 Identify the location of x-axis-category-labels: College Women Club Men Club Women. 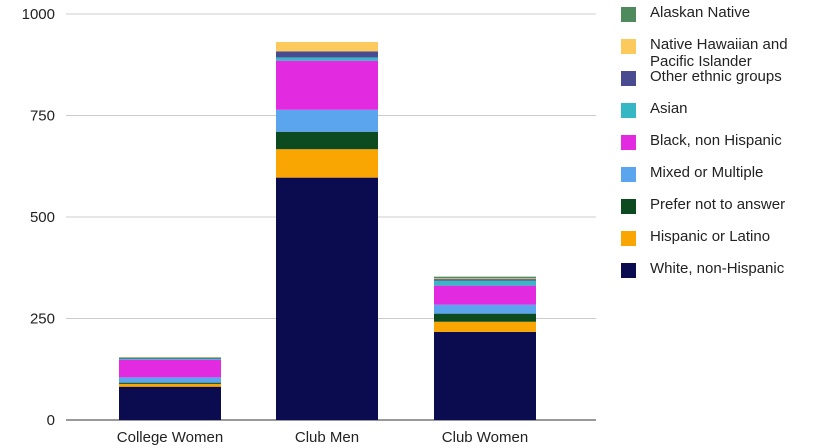
(322, 437).